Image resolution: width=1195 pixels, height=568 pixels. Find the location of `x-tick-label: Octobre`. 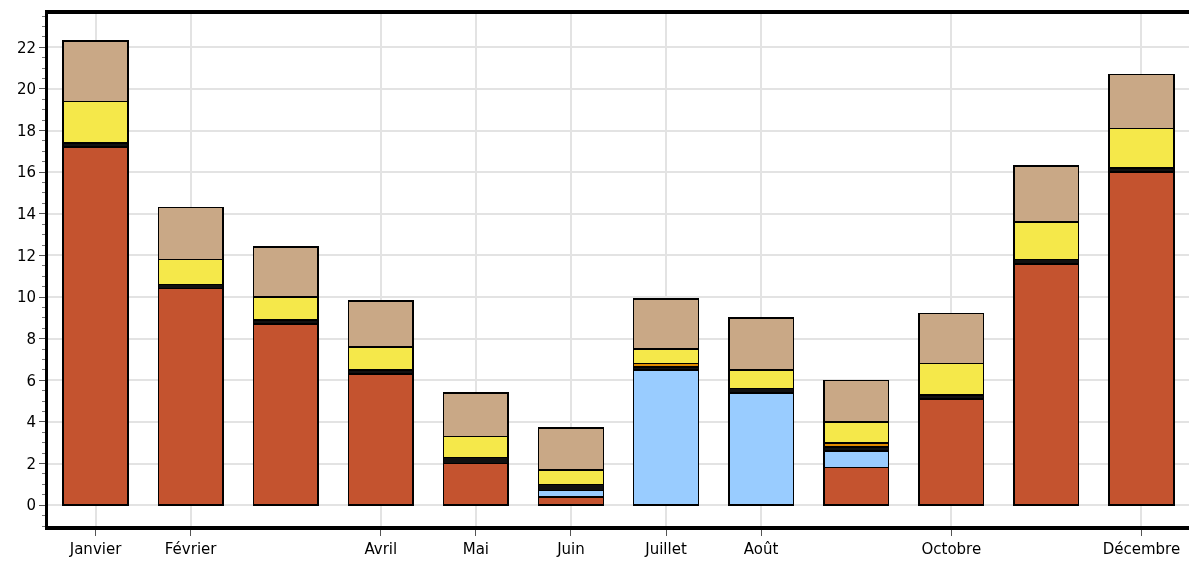

x-tick-label: Octobre is located at coordinates (951, 549).